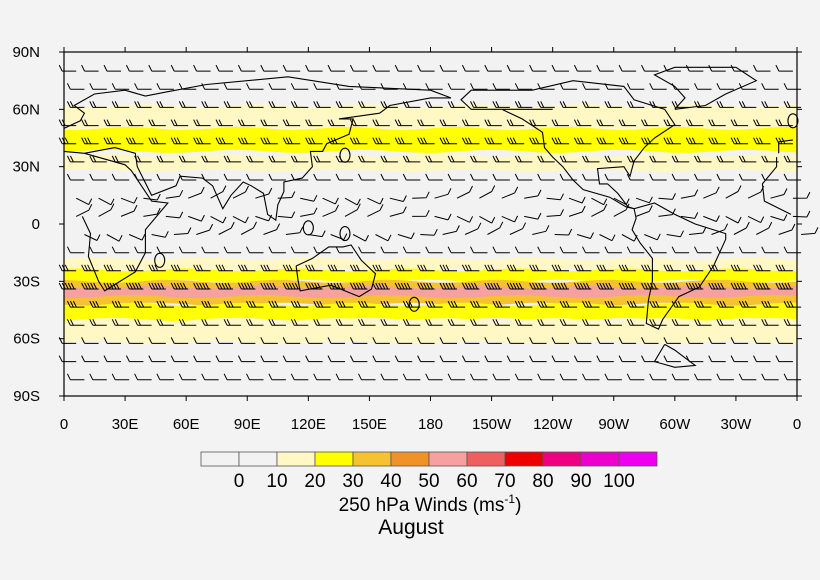  Describe the element at coordinates (125, 424) in the screenshot. I see `lon-label: 30E` at that location.